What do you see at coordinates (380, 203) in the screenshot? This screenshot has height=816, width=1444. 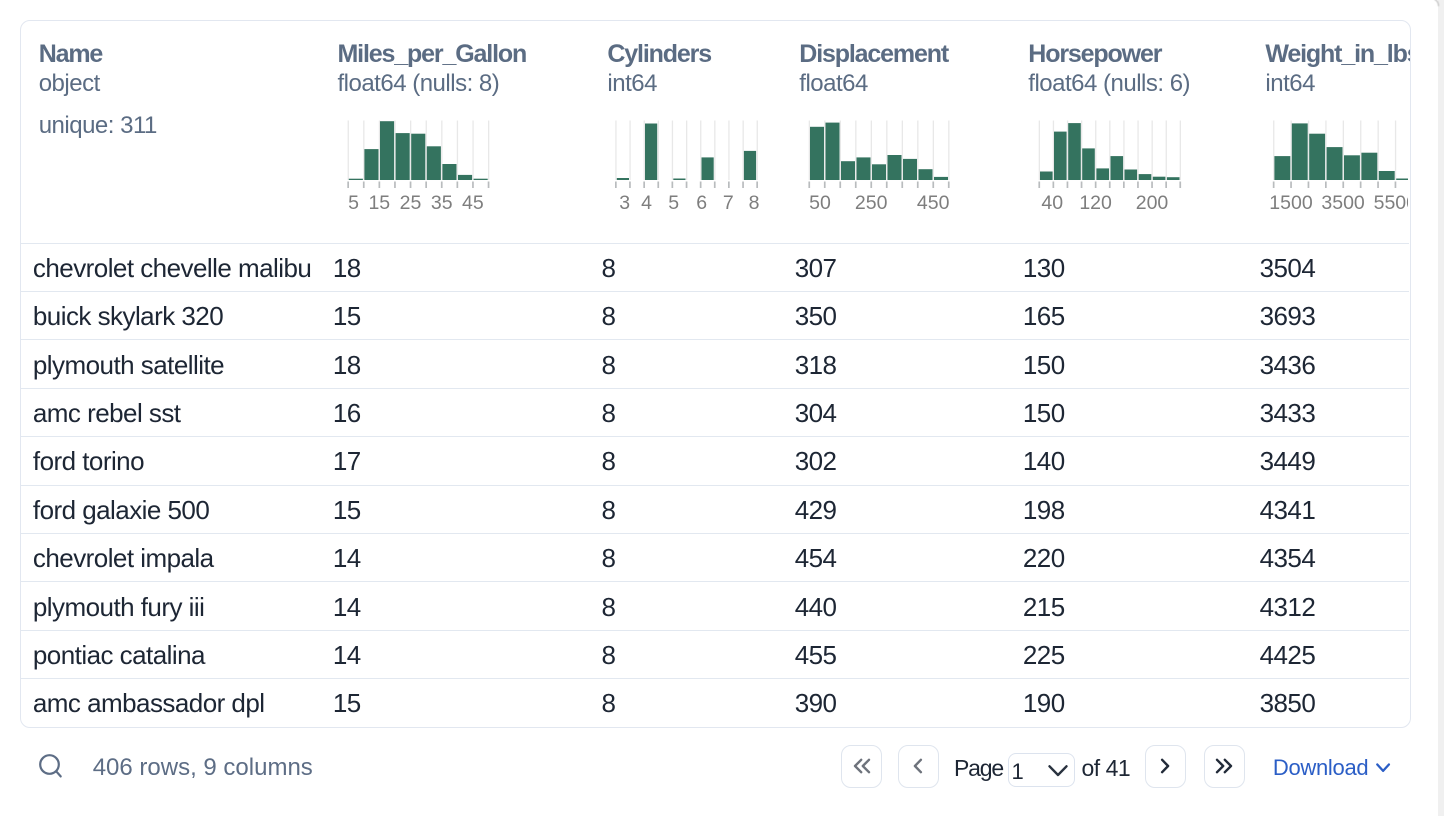 I see `svg-text: 15` at bounding box center [380, 203].